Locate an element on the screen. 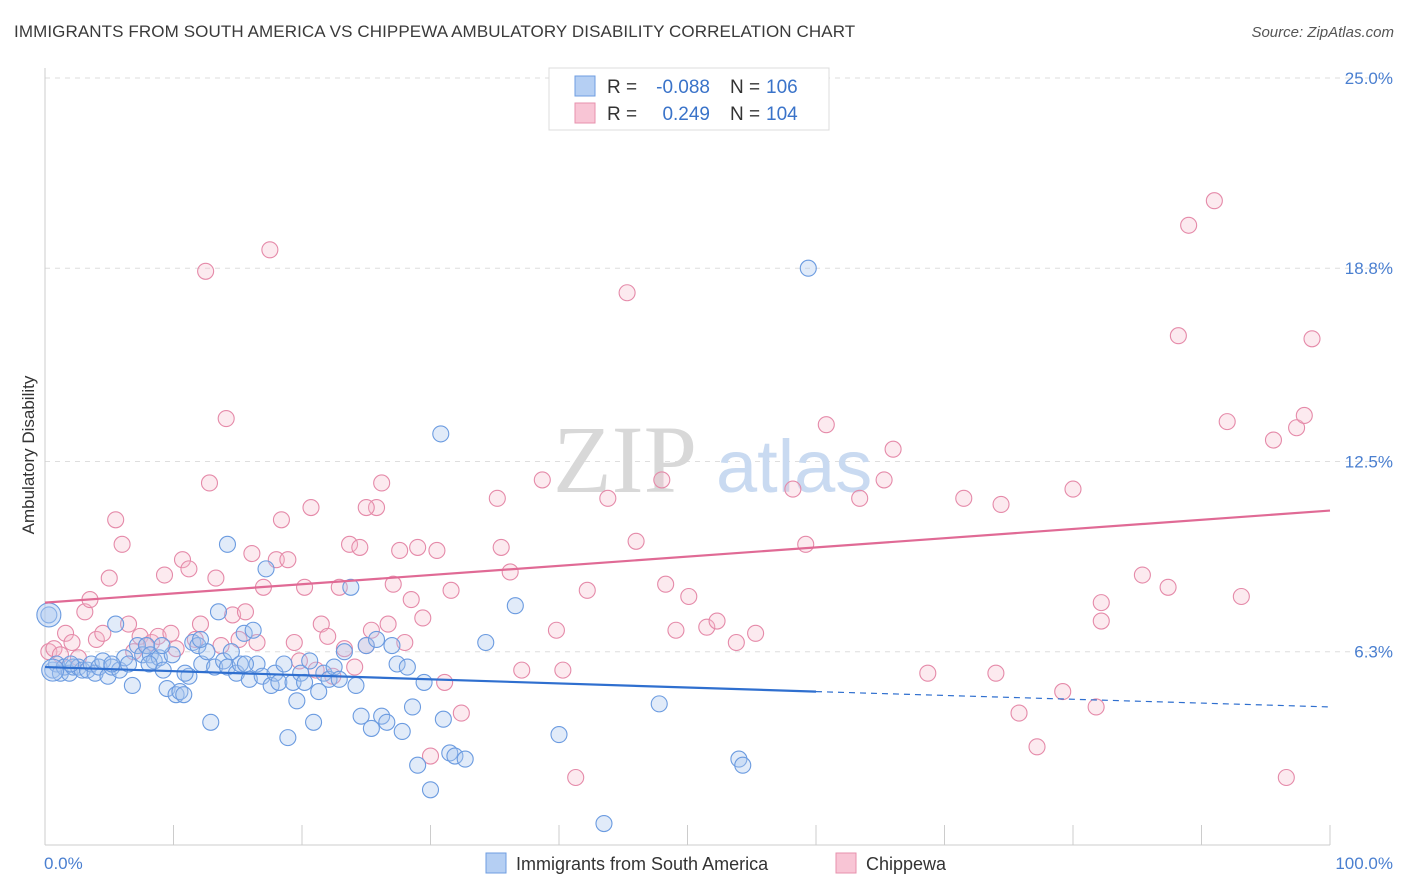 The width and height of the screenshot is (1406, 892). legend-n-value-1: 106 is located at coordinates (782, 87).